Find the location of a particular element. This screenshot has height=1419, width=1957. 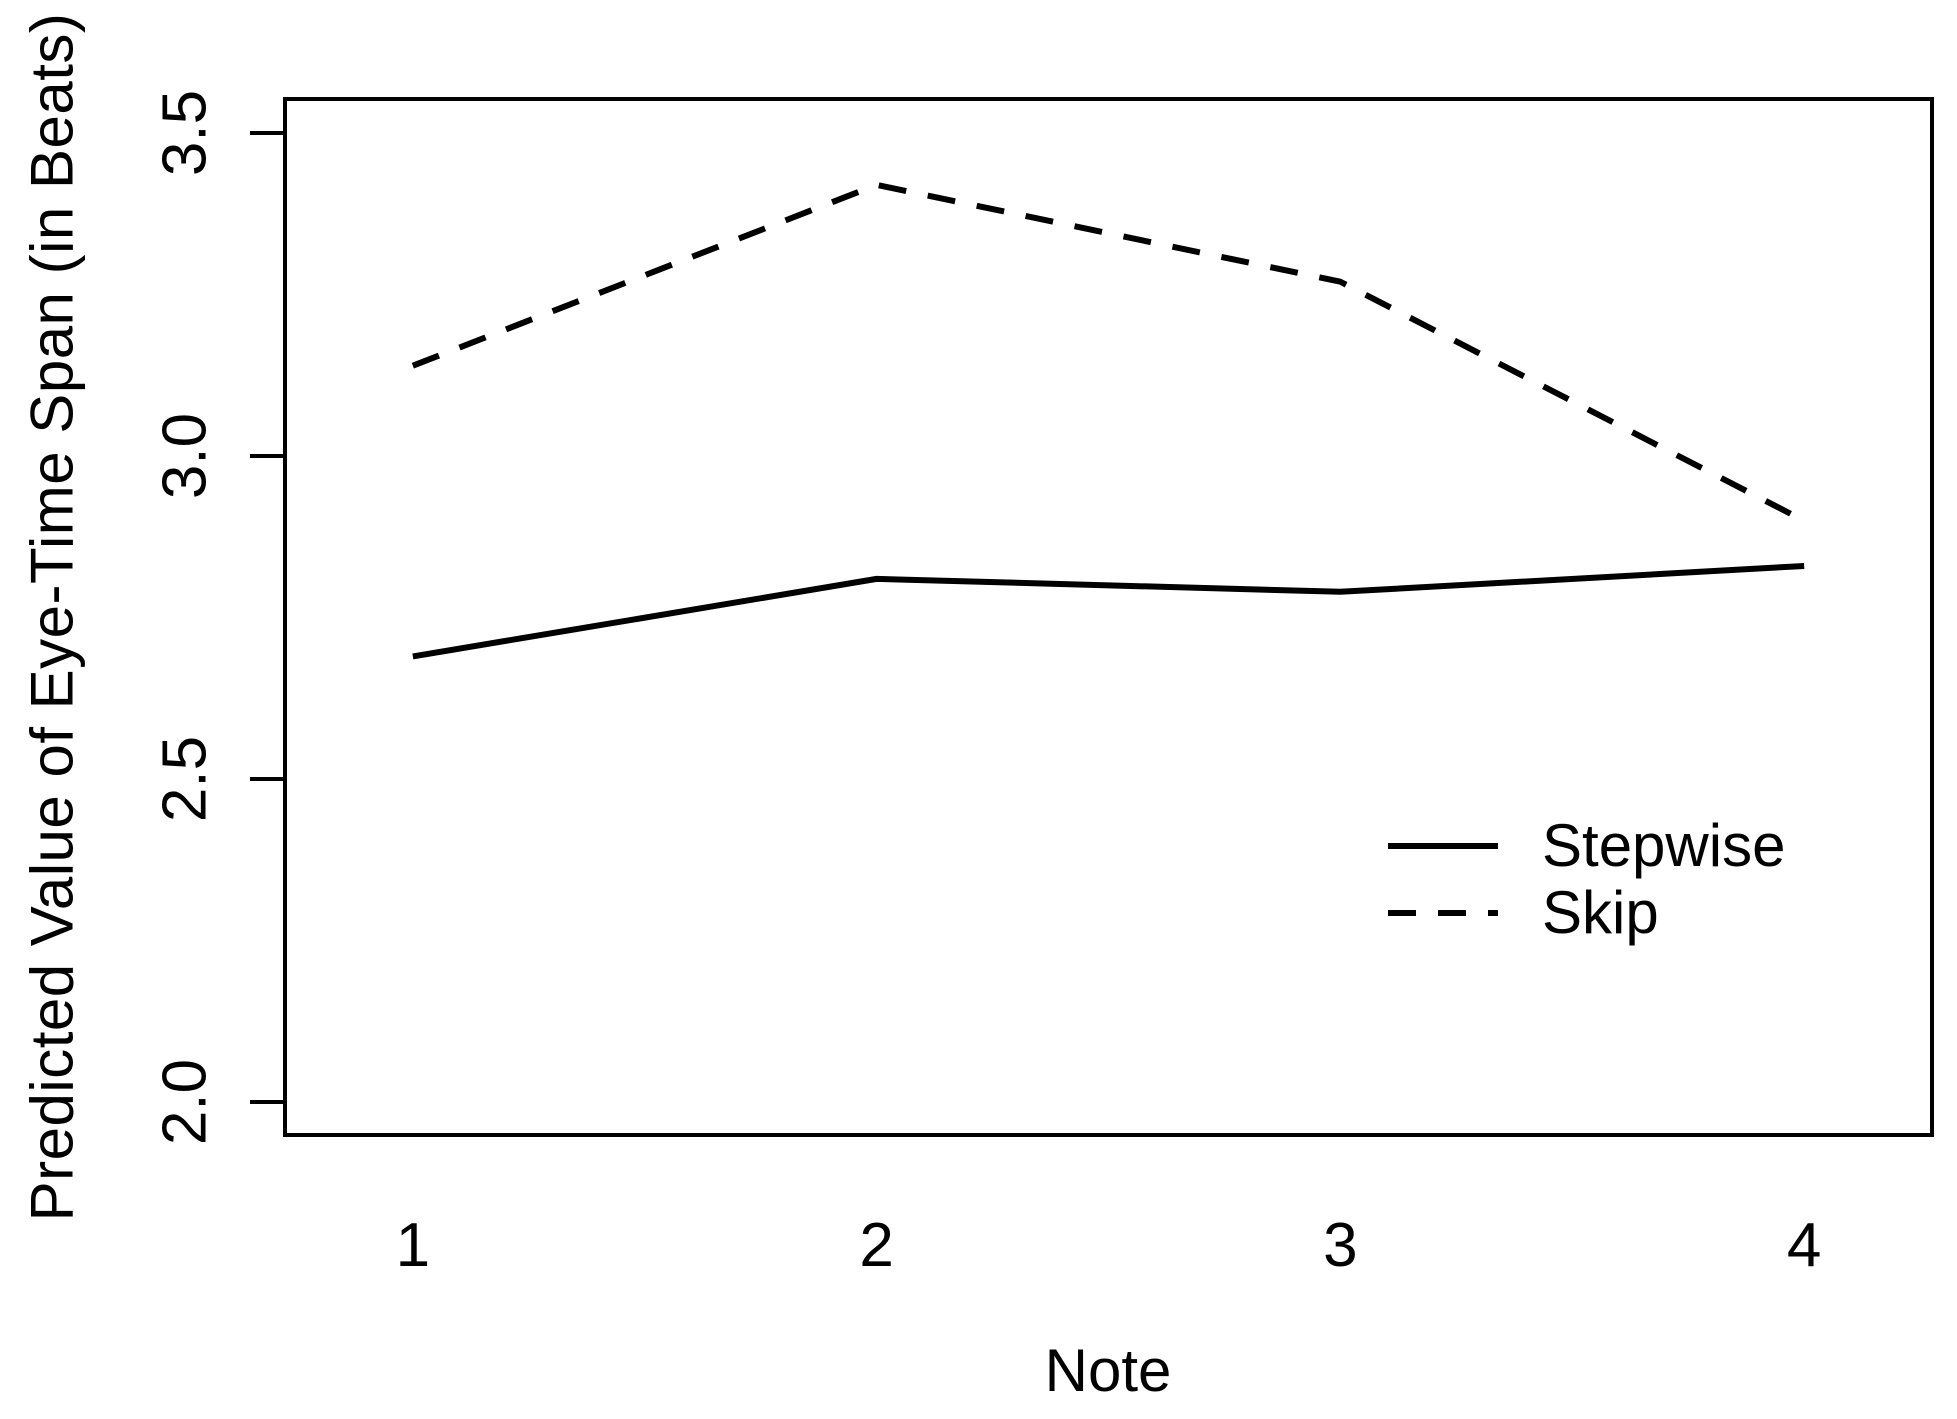

legend-item-stepwise: Stepwise is located at coordinates (1586, 845).